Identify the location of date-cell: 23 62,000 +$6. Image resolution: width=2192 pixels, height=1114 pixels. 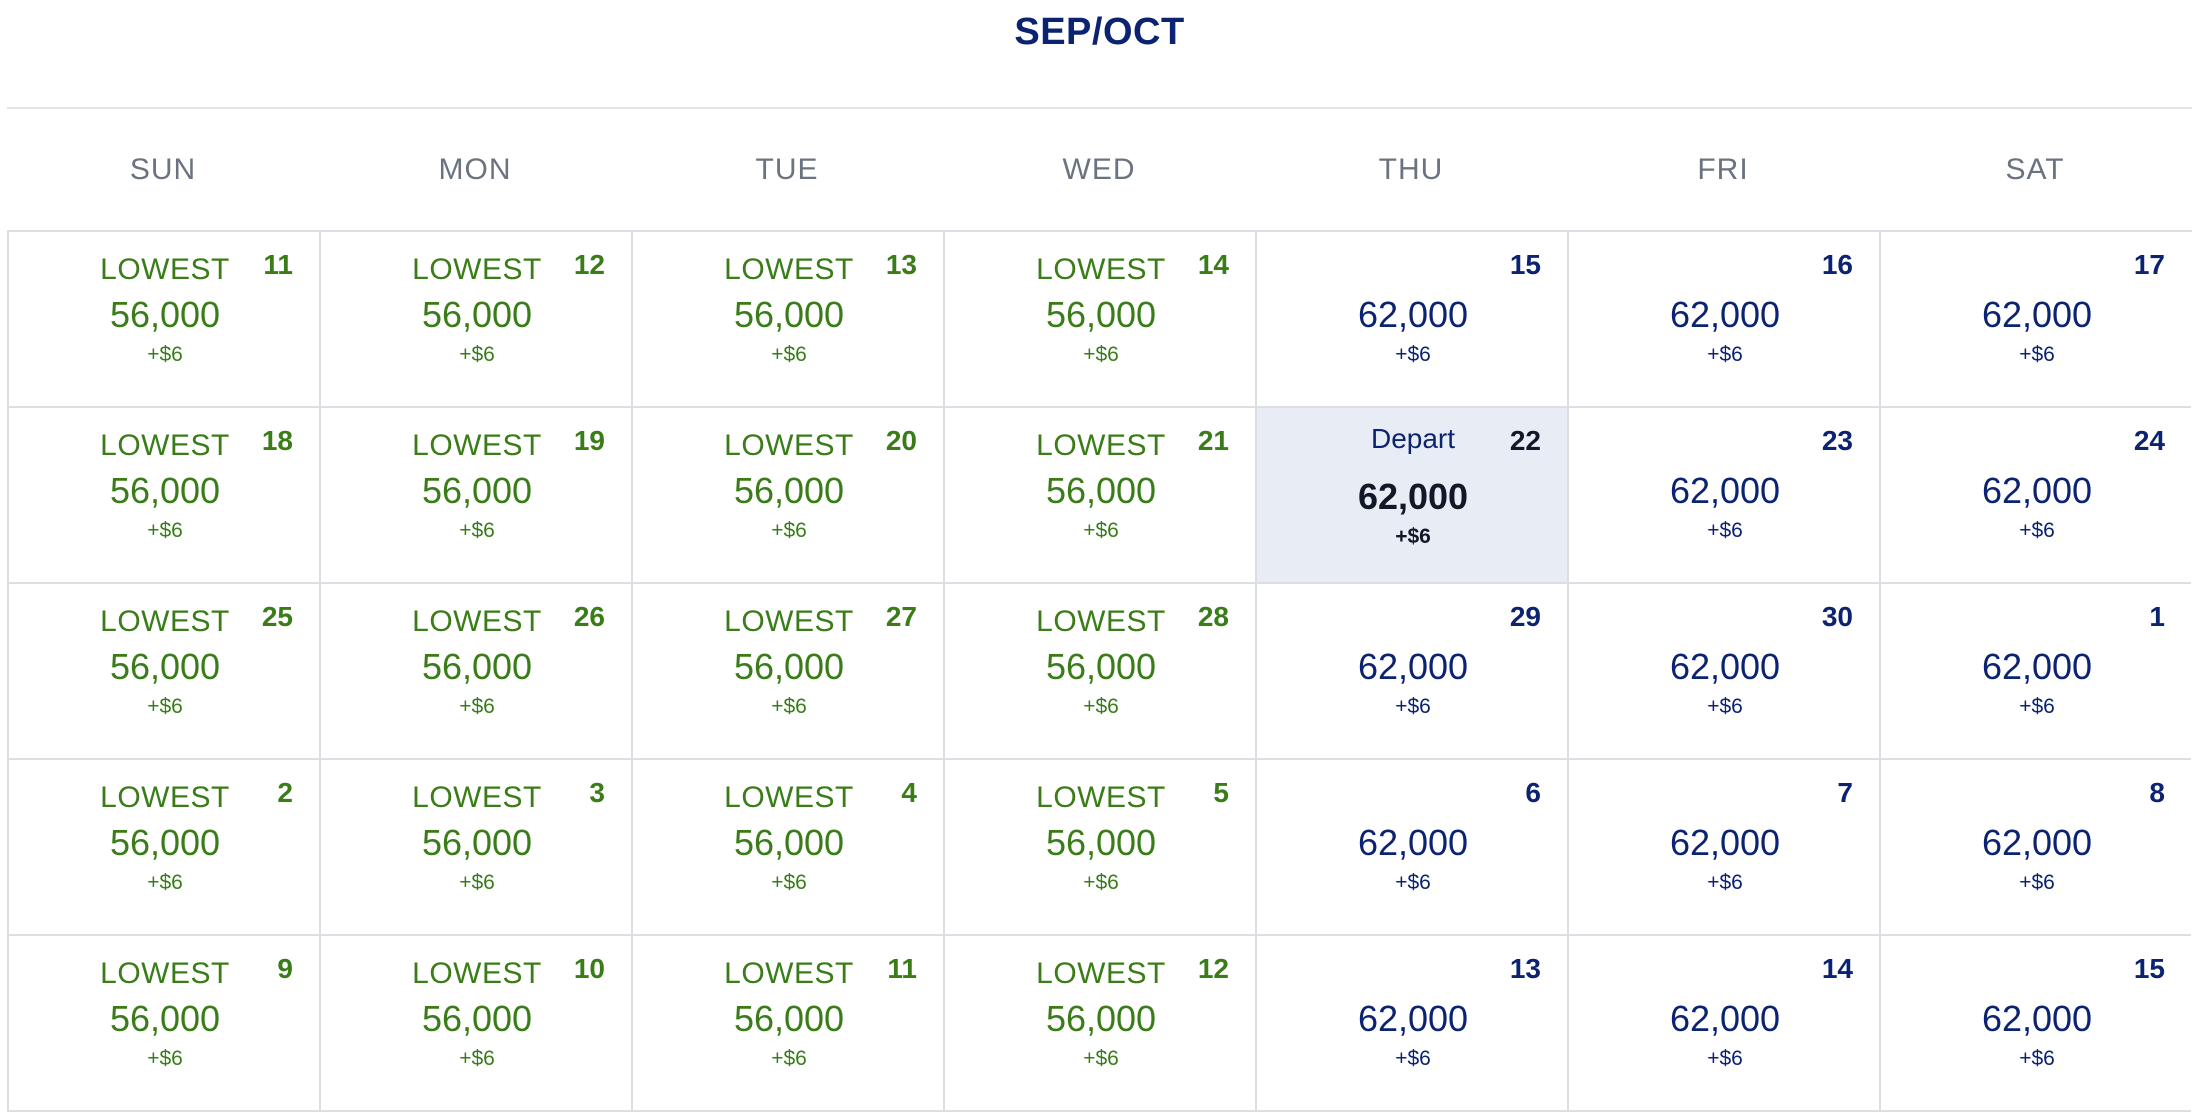
(1723, 496).